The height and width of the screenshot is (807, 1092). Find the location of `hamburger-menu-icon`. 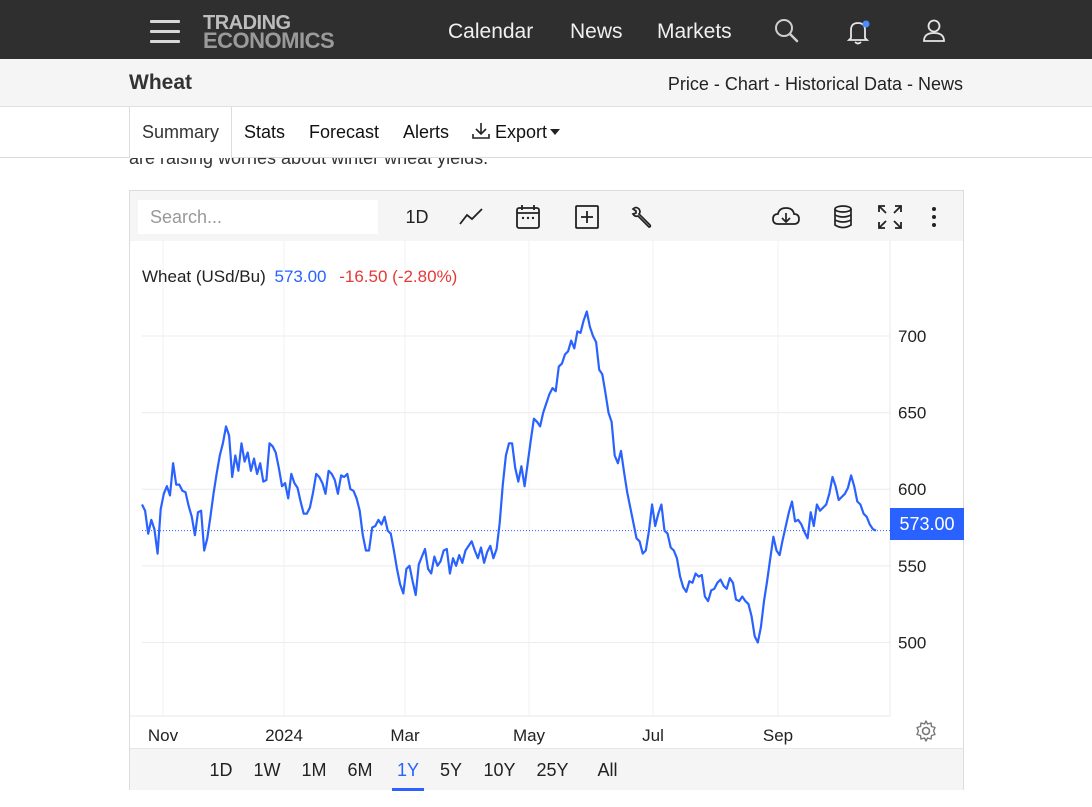

hamburger-menu-icon is located at coordinates (165, 32).